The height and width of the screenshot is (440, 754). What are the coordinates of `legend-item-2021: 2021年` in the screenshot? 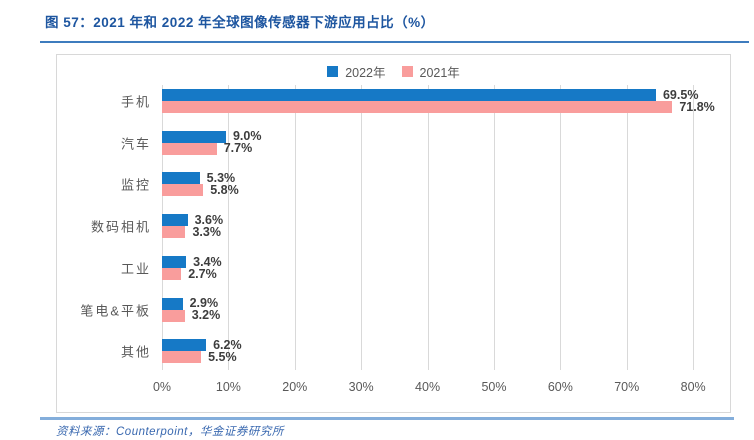 It's located at (430, 71).